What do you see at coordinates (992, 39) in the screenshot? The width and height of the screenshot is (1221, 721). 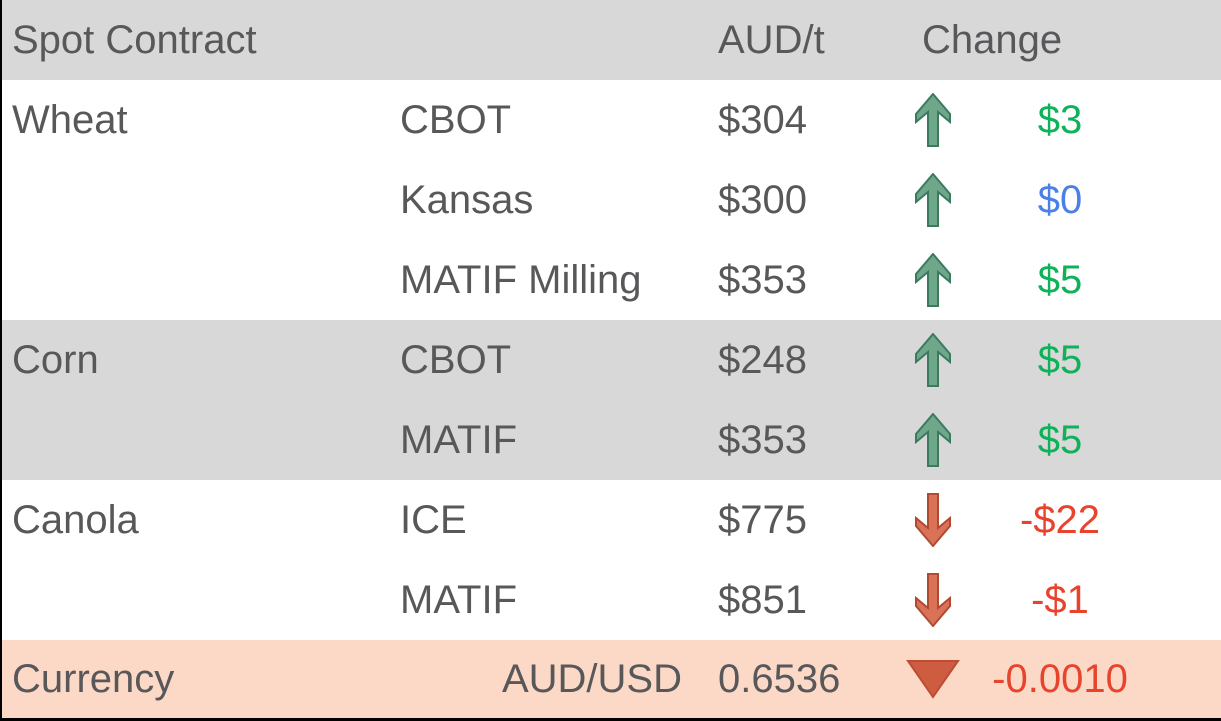 I see `header-change: Change` at bounding box center [992, 39].